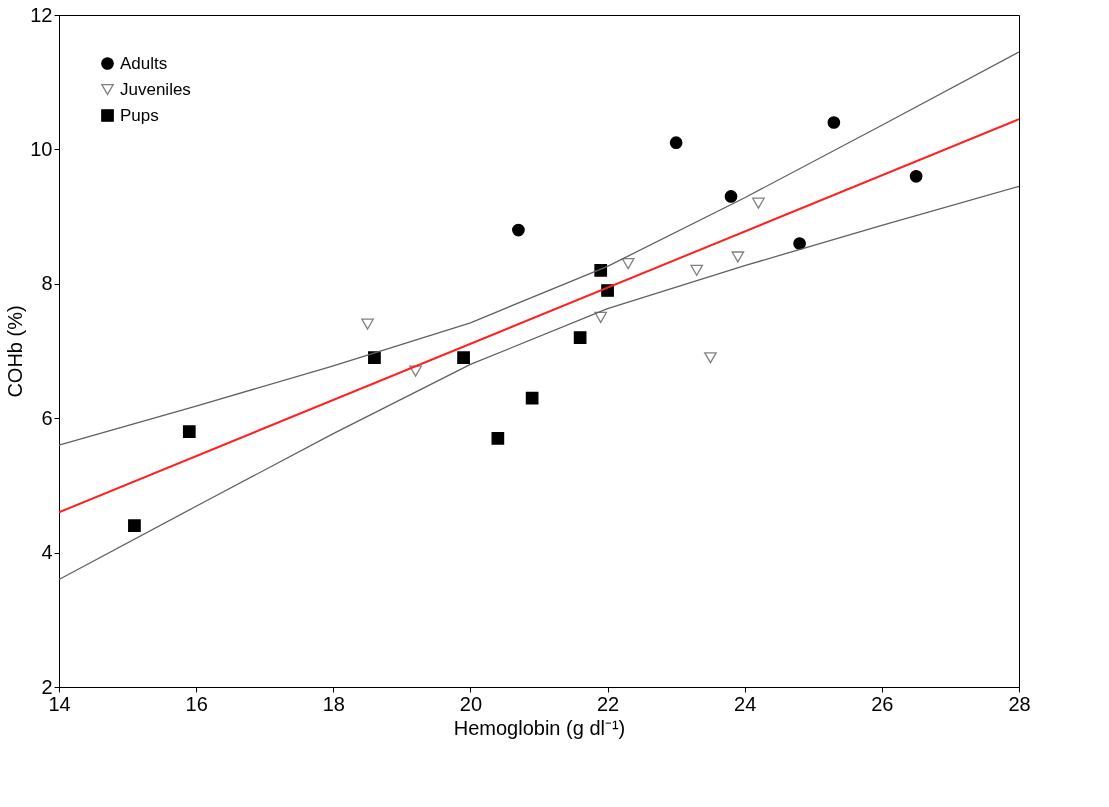  I want to click on x-axis-title: Hemoglobin (g dl⁻¹), so click(539, 727).